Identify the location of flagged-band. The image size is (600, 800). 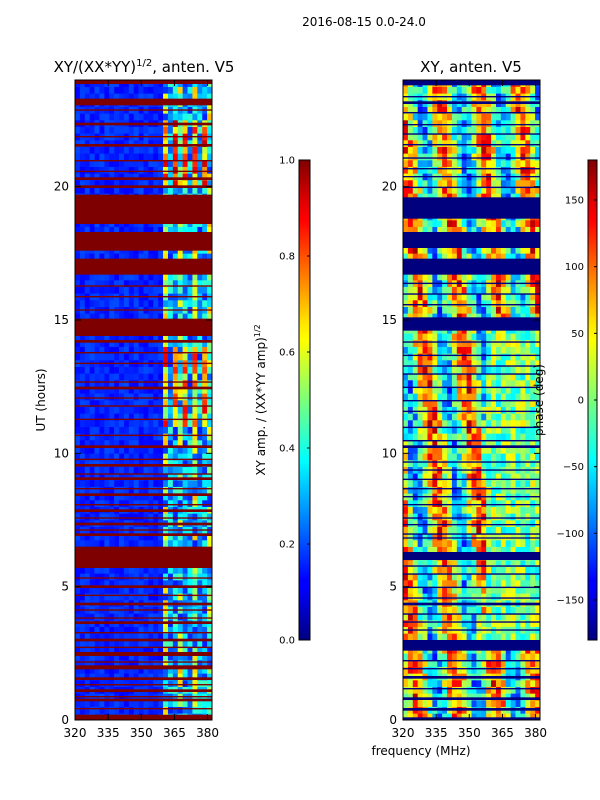
(143, 690).